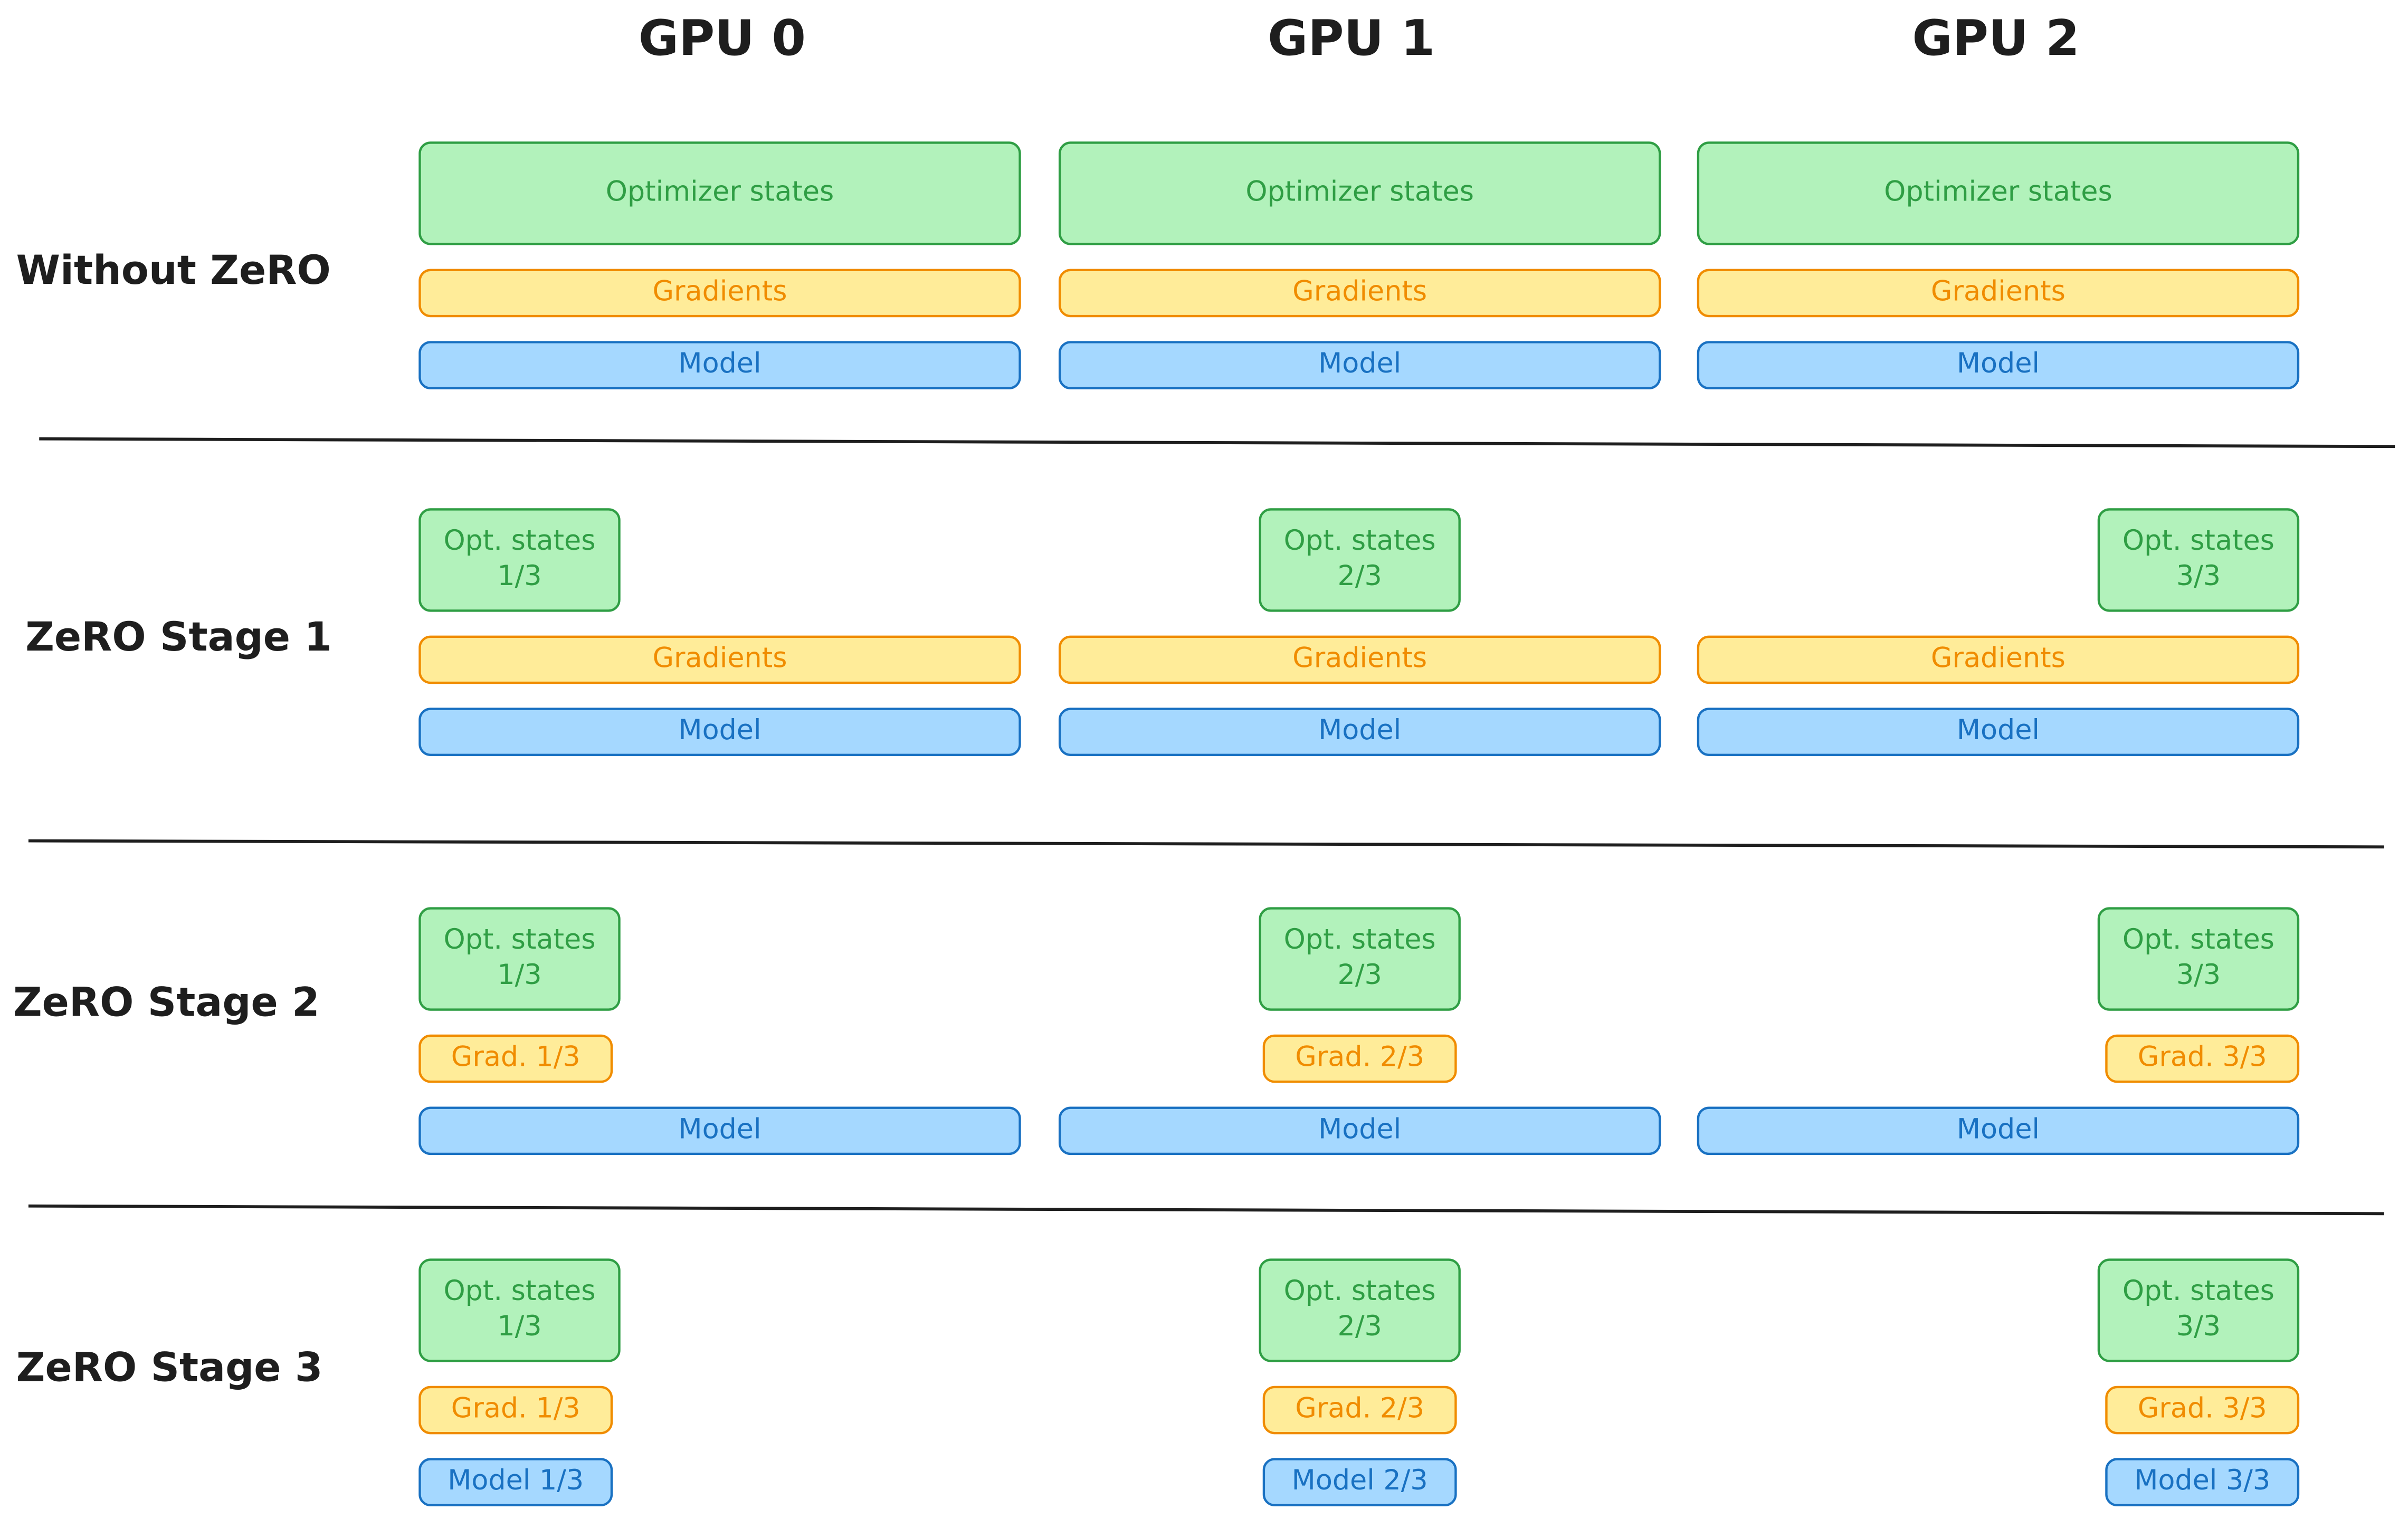 This screenshot has height=1519, width=2408. Describe the element at coordinates (1351, 37) in the screenshot. I see `column-header: GPU 1` at that location.